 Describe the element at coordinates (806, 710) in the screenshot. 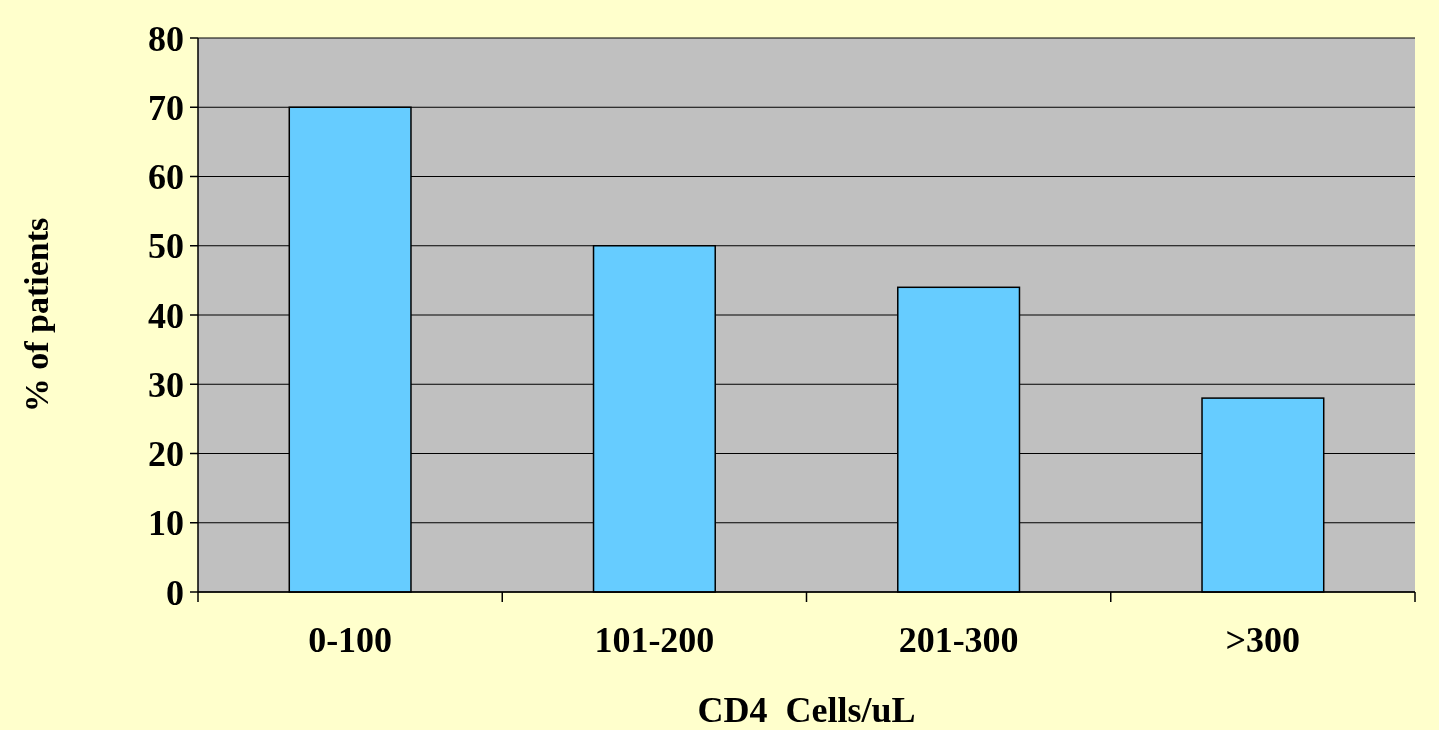

I see `x-axis-title: CD4 Cells/uL` at that location.